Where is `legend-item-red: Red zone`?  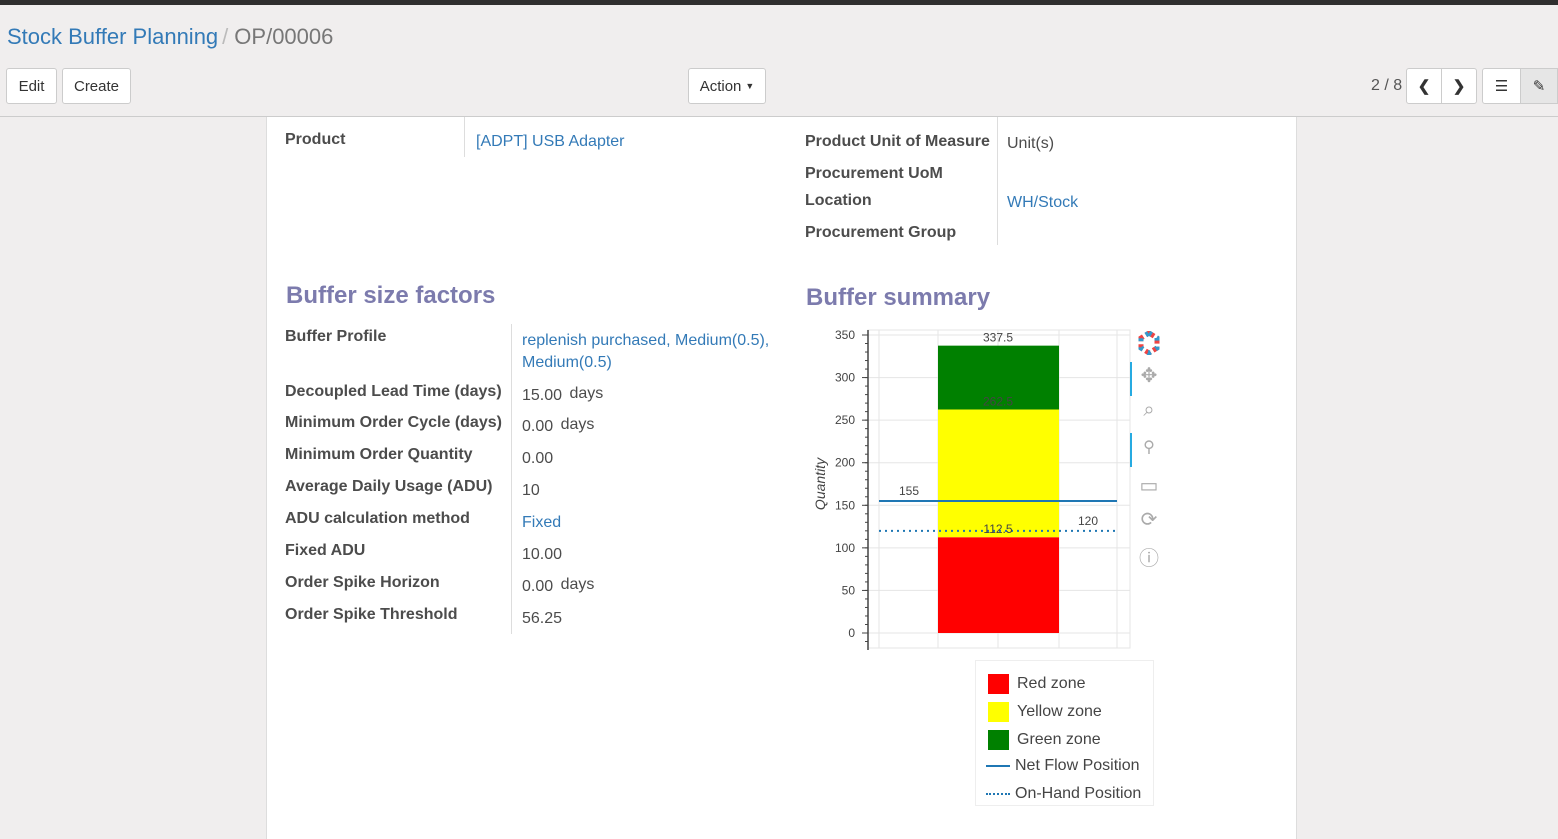 legend-item-red: Red zone is located at coordinates (1037, 684).